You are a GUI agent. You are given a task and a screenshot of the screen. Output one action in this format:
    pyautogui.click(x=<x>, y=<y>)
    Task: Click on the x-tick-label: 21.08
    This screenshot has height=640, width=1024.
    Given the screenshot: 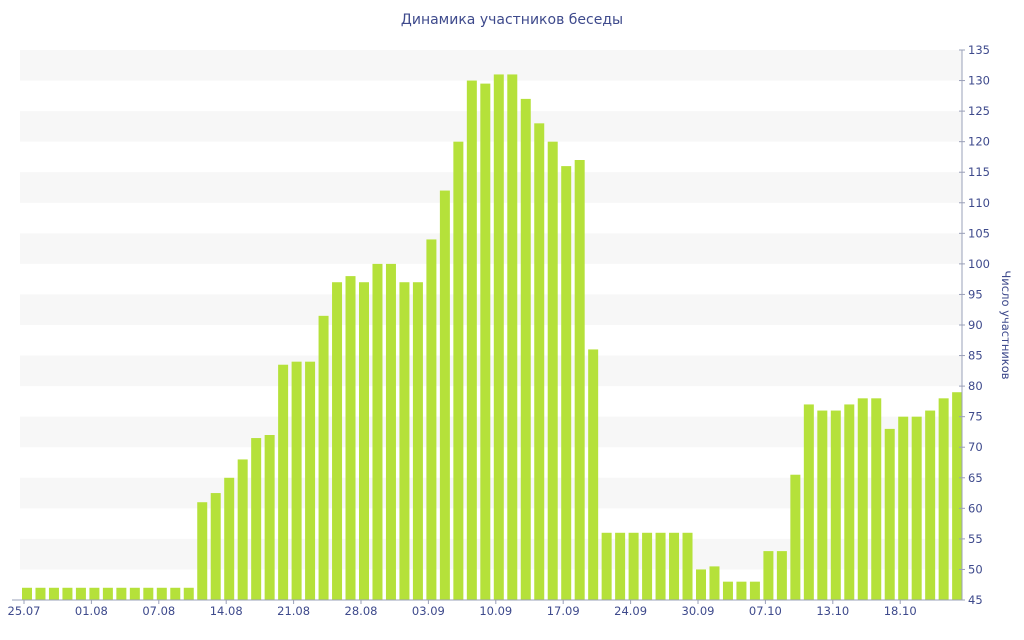 What is the action you would take?
    pyautogui.click(x=293, y=611)
    